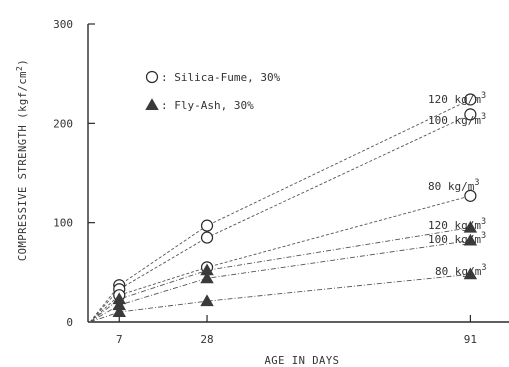 The image size is (509, 367). What do you see at coordinates (213, 91) in the screenshot?
I see `legend: : Silica-Fume, 30% : Fly-Ash, 30%` at bounding box center [213, 91].